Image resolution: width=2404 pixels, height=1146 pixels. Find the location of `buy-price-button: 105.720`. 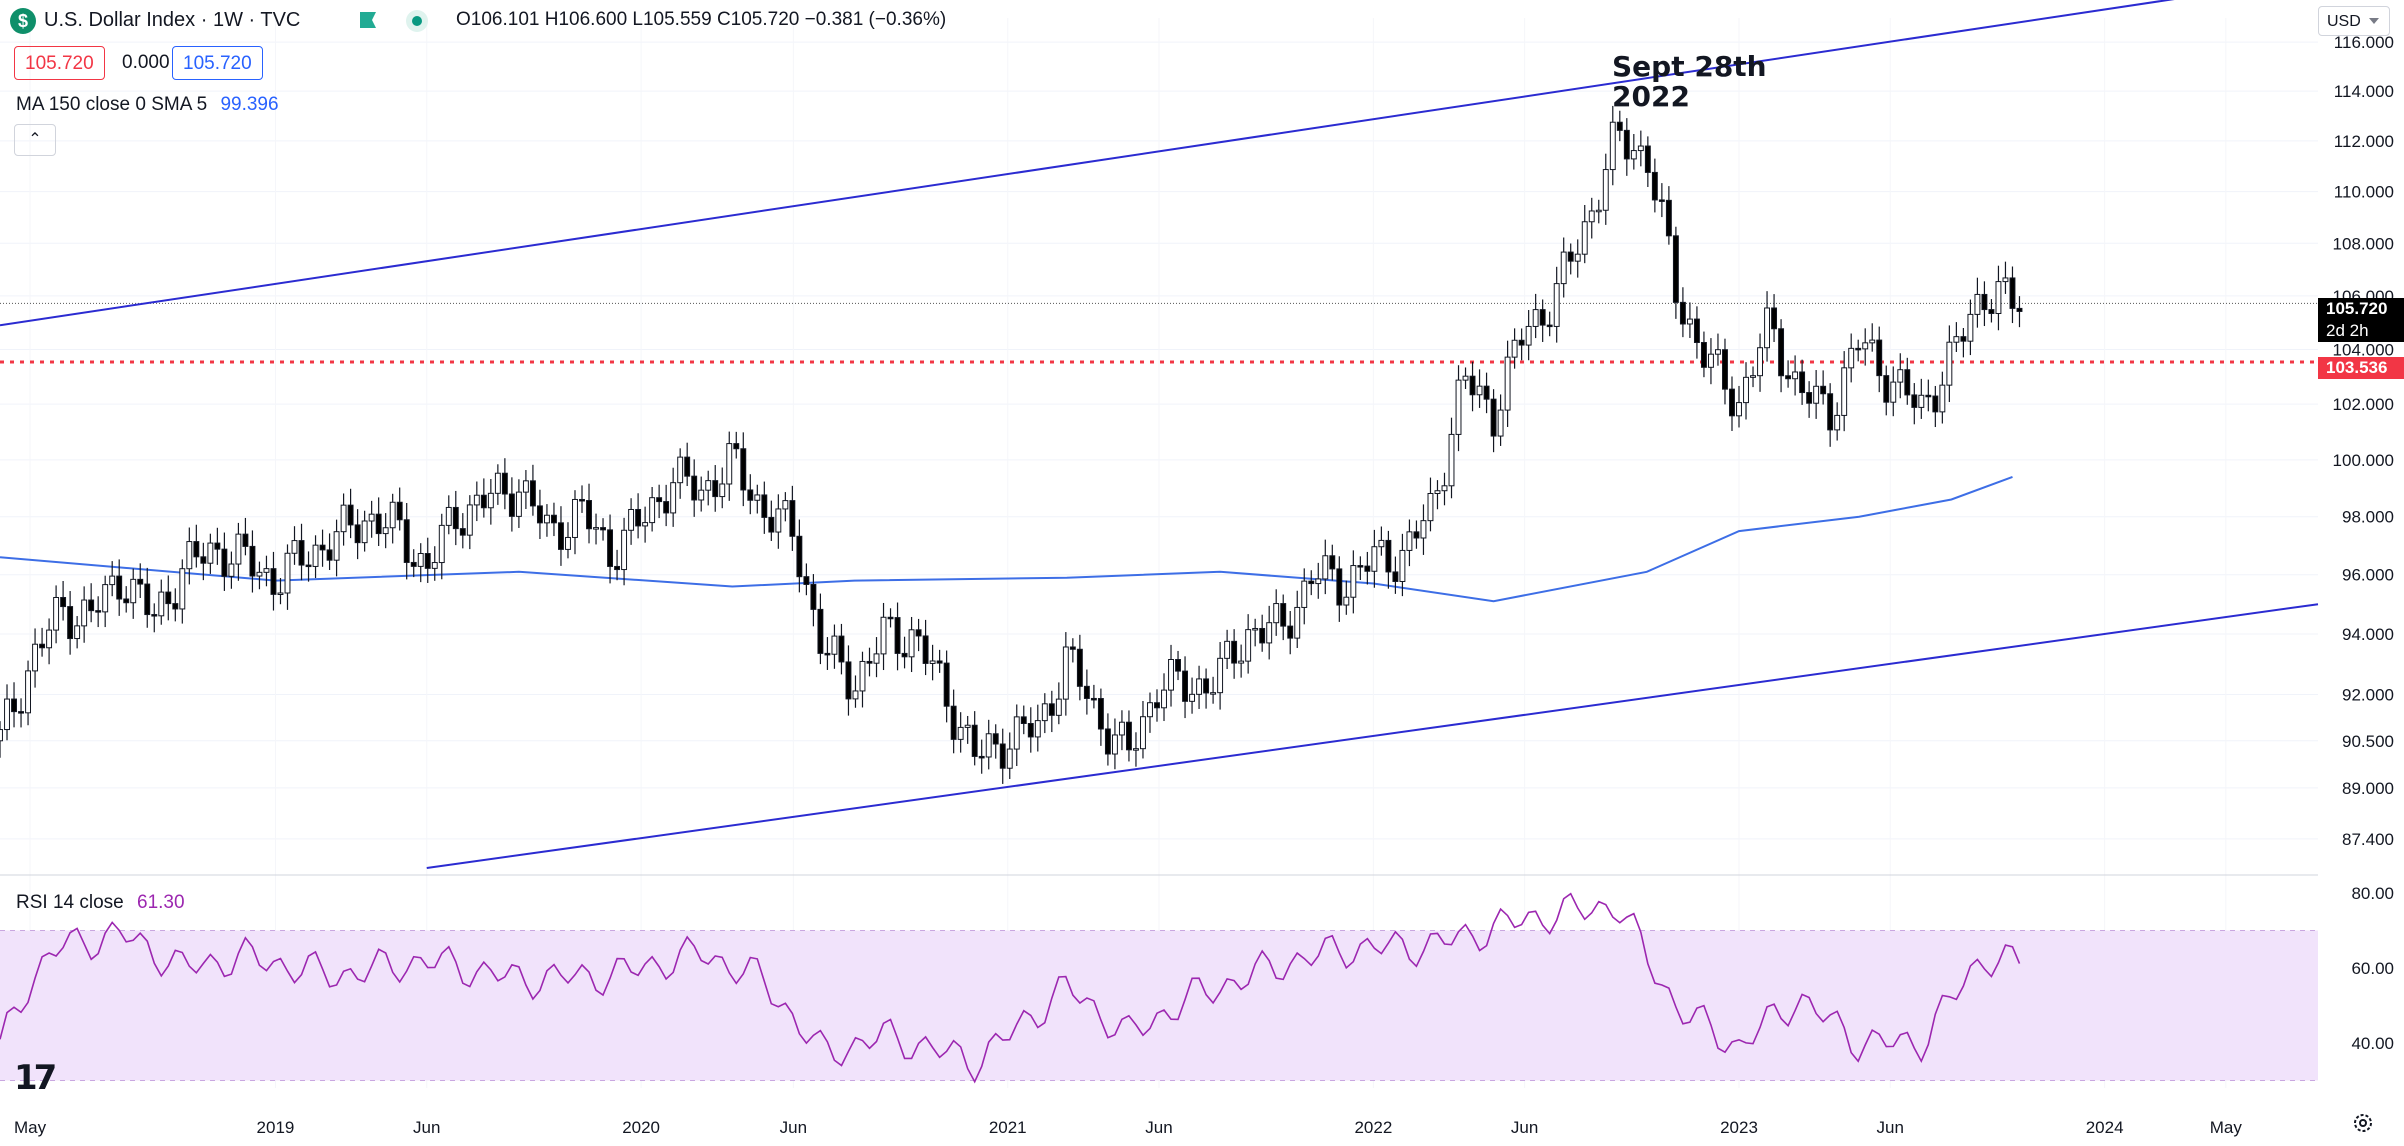

buy-price-button: 105.720 is located at coordinates (217, 63).